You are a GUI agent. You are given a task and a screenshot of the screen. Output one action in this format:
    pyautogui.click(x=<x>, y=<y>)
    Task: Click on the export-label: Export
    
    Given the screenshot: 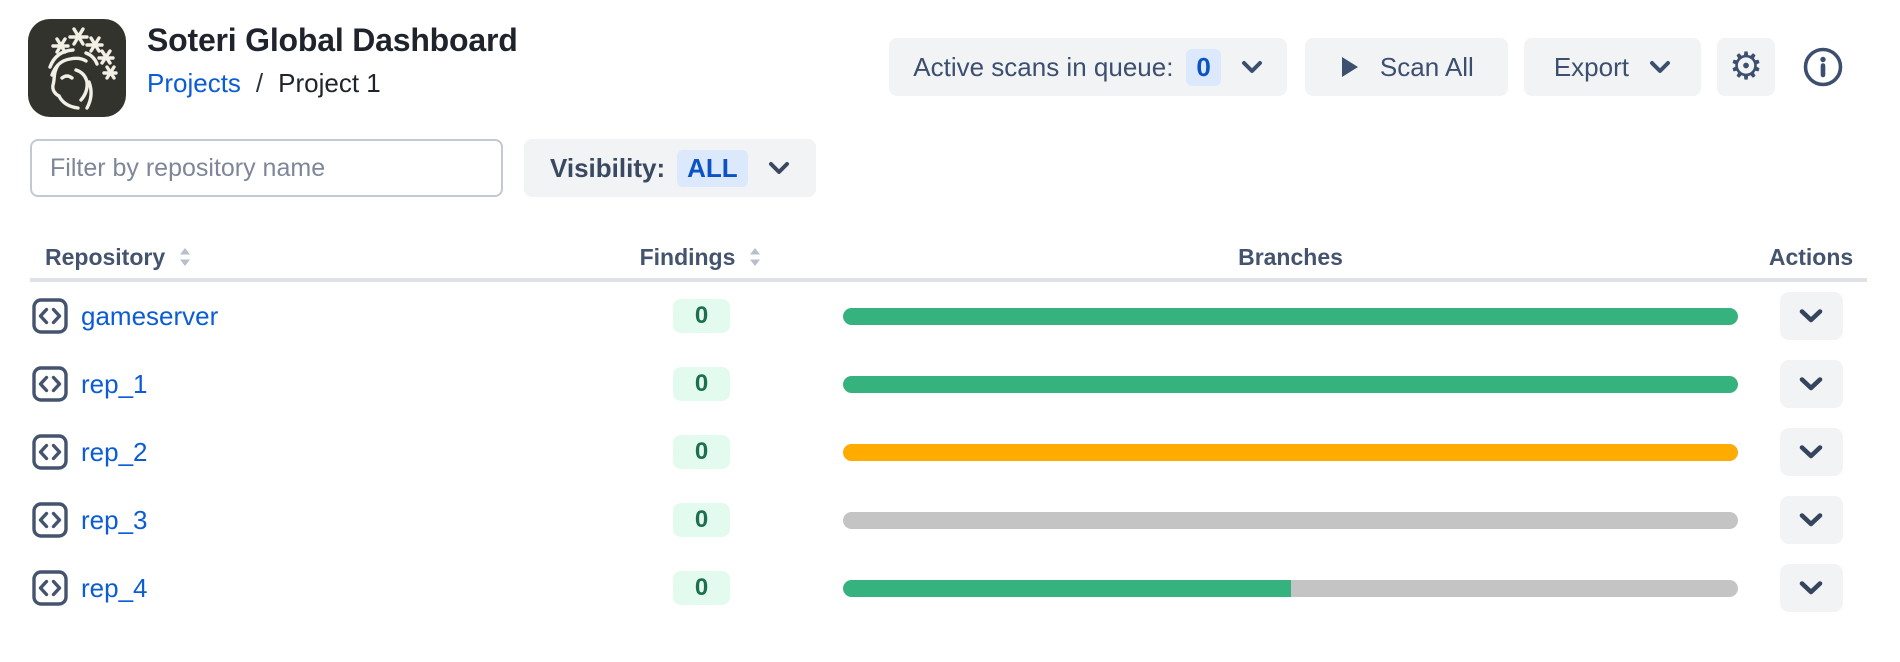 What is the action you would take?
    pyautogui.click(x=1591, y=66)
    